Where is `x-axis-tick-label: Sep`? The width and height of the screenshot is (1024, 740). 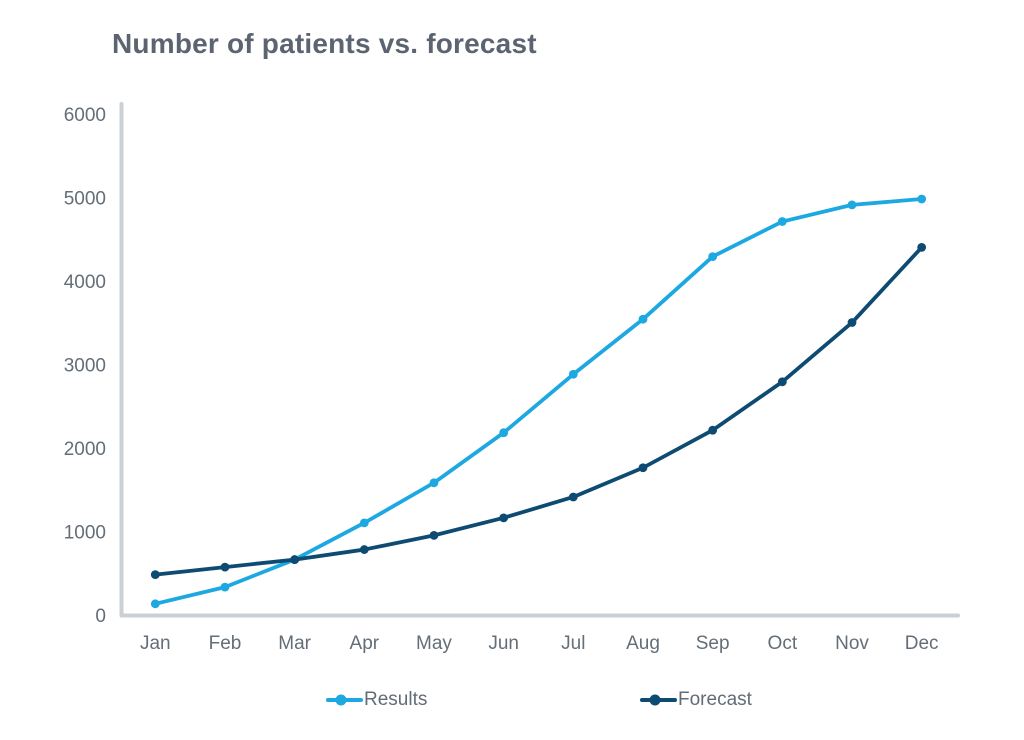
x-axis-tick-label: Sep is located at coordinates (713, 643).